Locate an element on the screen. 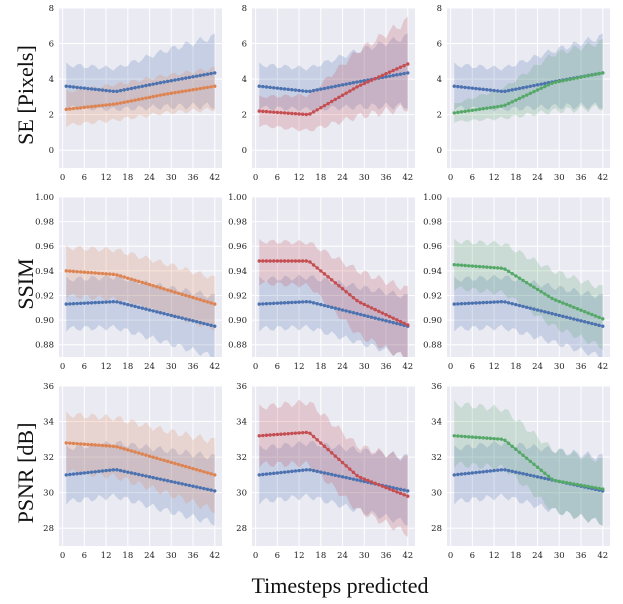 The height and width of the screenshot is (604, 623). x-tick-label: 24 is located at coordinates (149, 367).